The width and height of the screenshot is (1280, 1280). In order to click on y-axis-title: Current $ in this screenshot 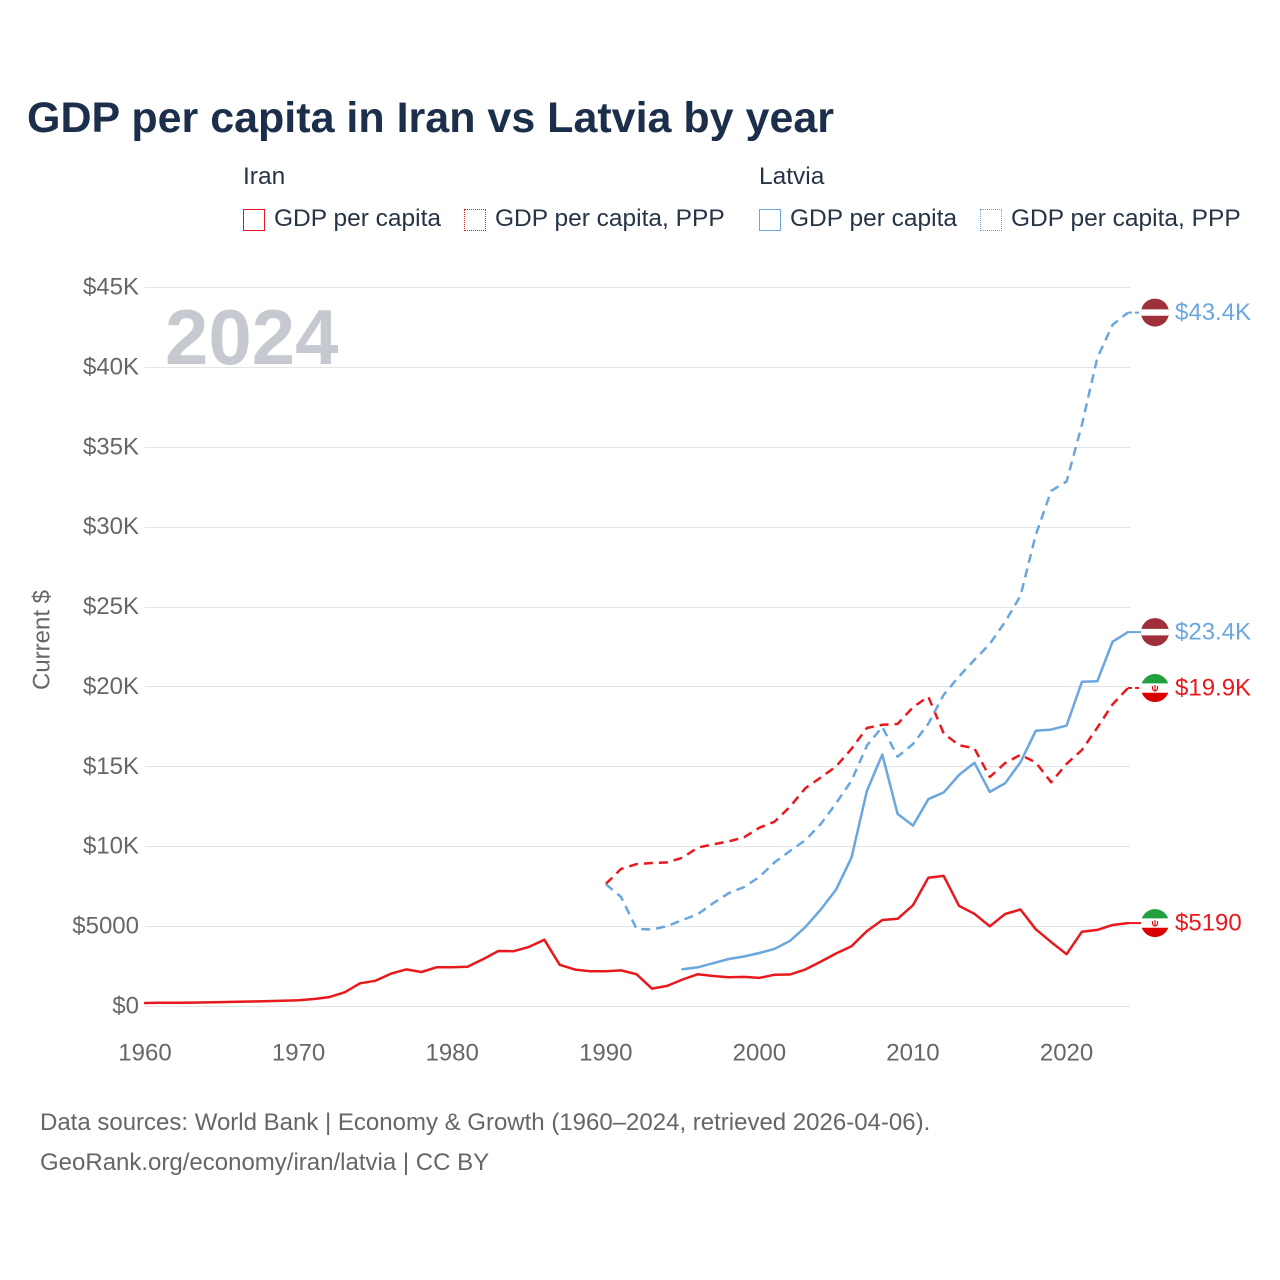, I will do `click(42, 640)`.